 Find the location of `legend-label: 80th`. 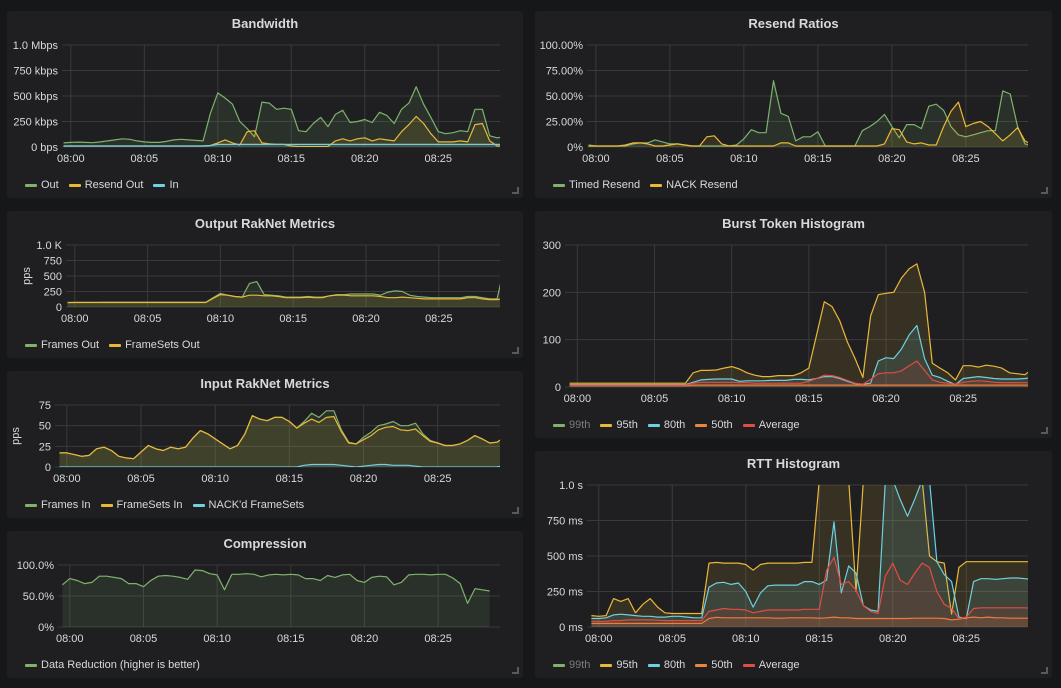

legend-label: 80th is located at coordinates (674, 665).